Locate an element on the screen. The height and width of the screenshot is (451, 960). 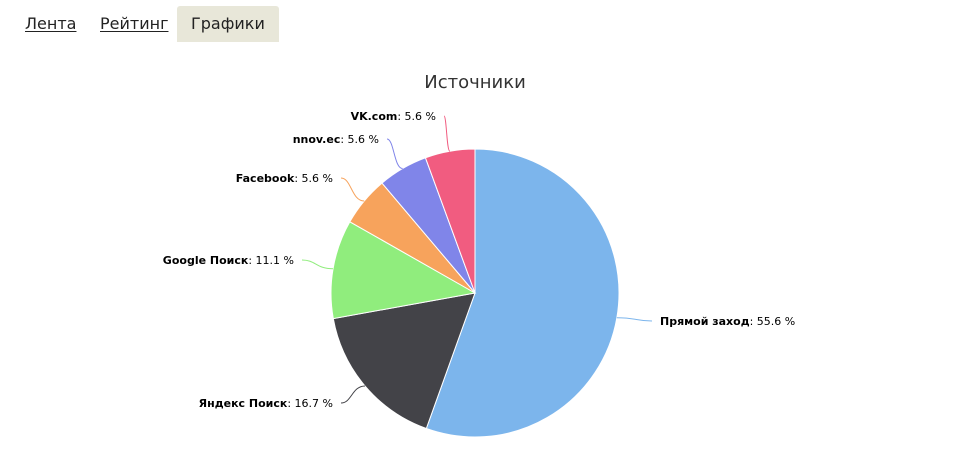
data-label-5: nnov.ec: 5.6 % is located at coordinates (336, 139).